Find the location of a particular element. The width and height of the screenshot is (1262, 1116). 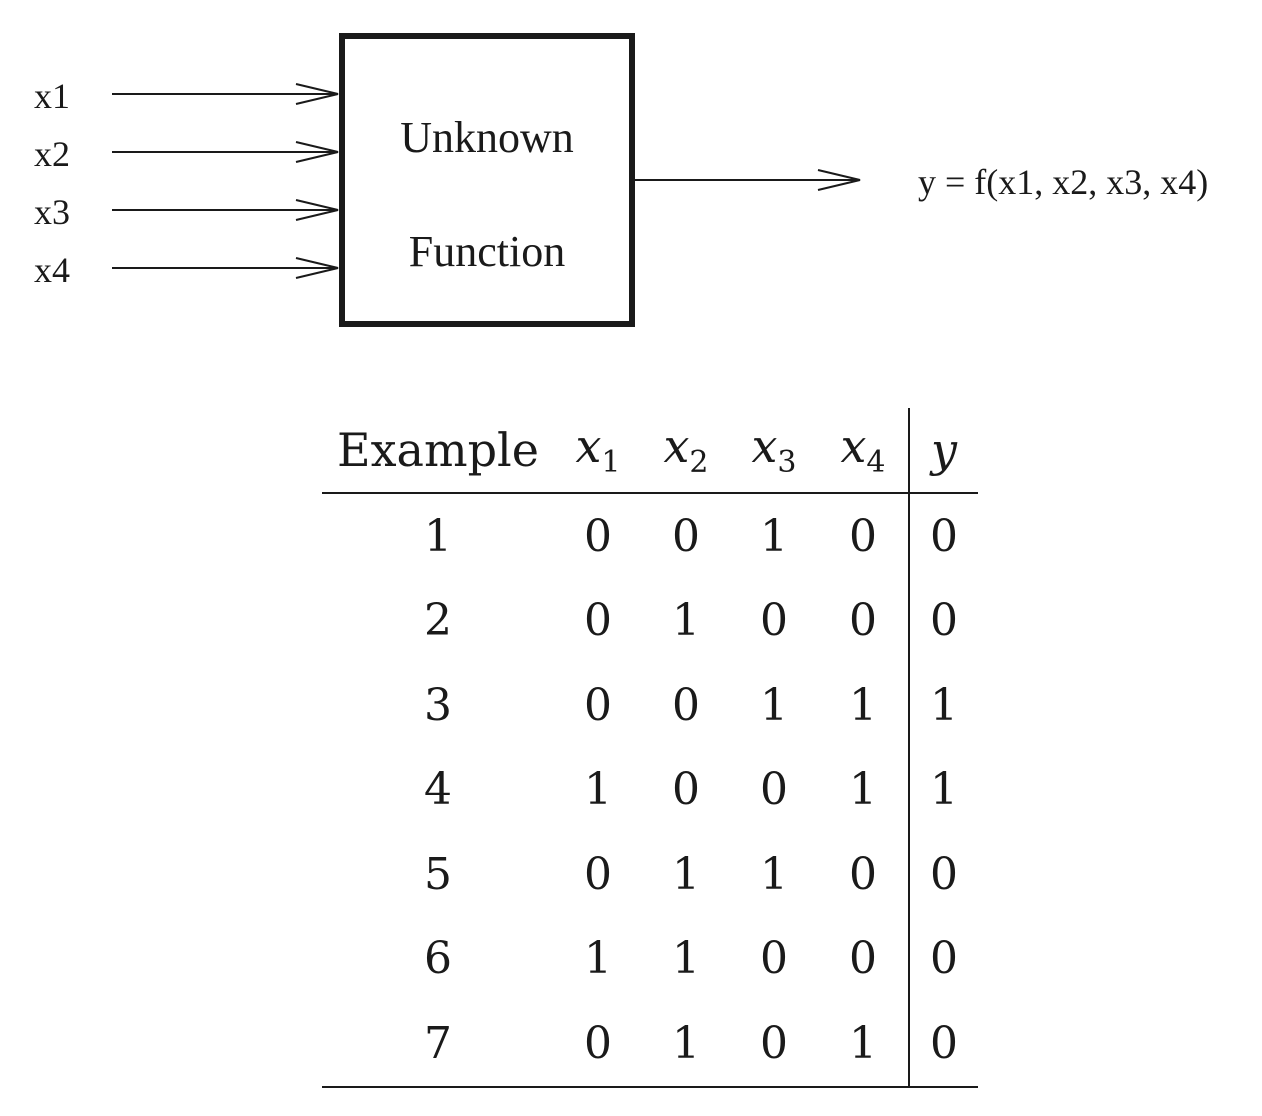

header-x2: x2 is located at coordinates (686, 451).